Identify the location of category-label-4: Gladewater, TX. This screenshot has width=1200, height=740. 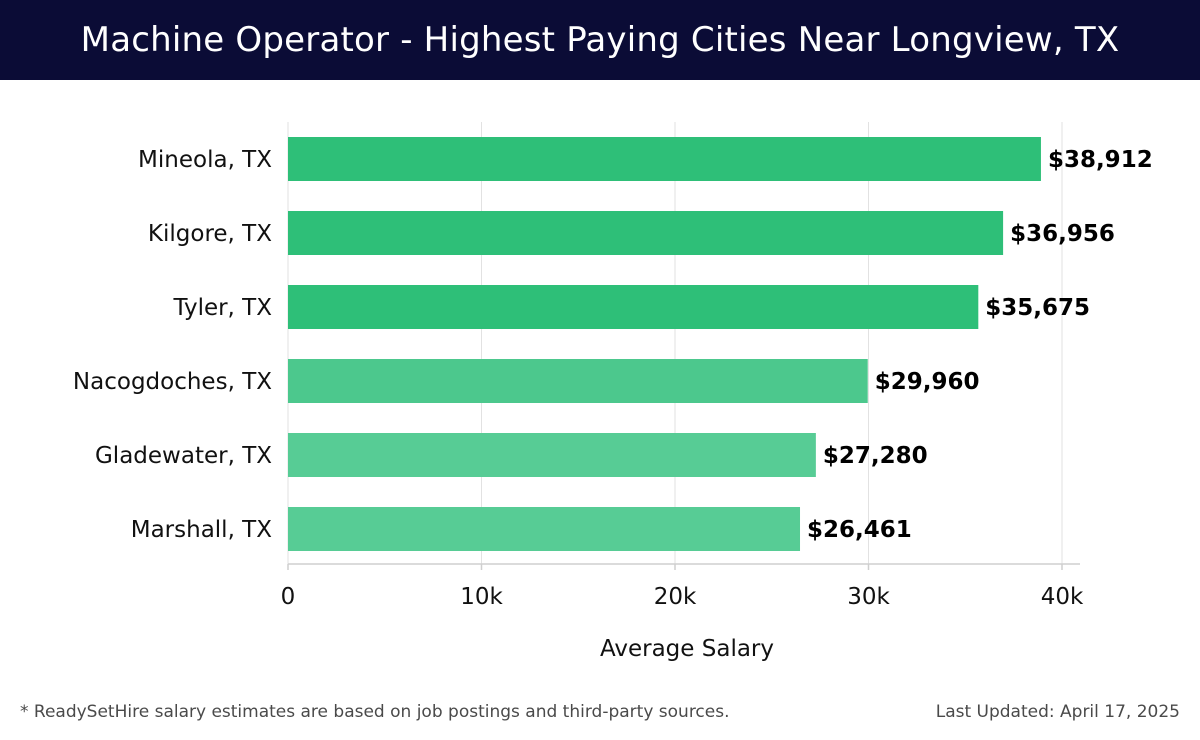
(183, 456).